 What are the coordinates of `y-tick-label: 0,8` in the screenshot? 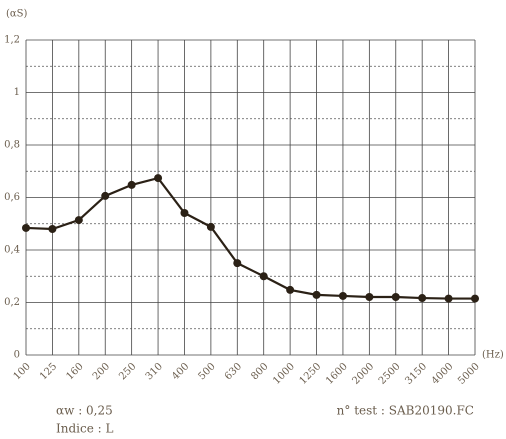 It's located at (12, 145).